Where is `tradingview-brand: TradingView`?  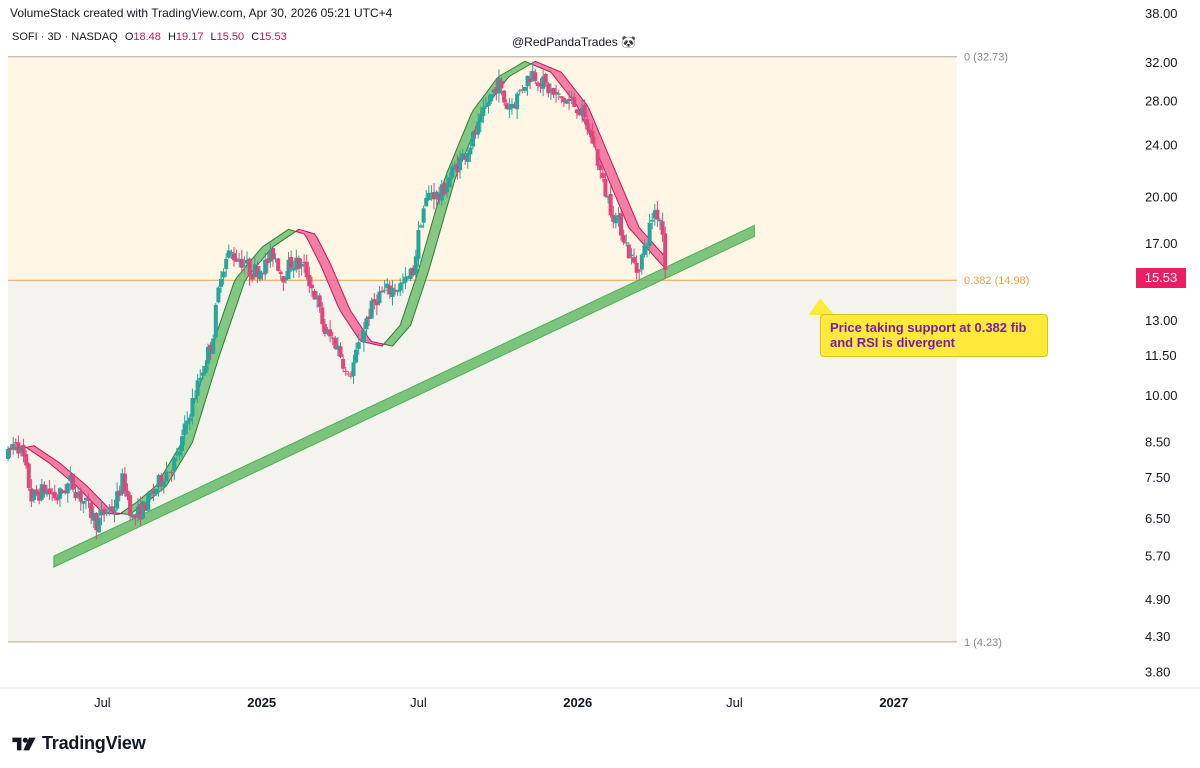
tradingview-brand: TradingView is located at coordinates (78, 743).